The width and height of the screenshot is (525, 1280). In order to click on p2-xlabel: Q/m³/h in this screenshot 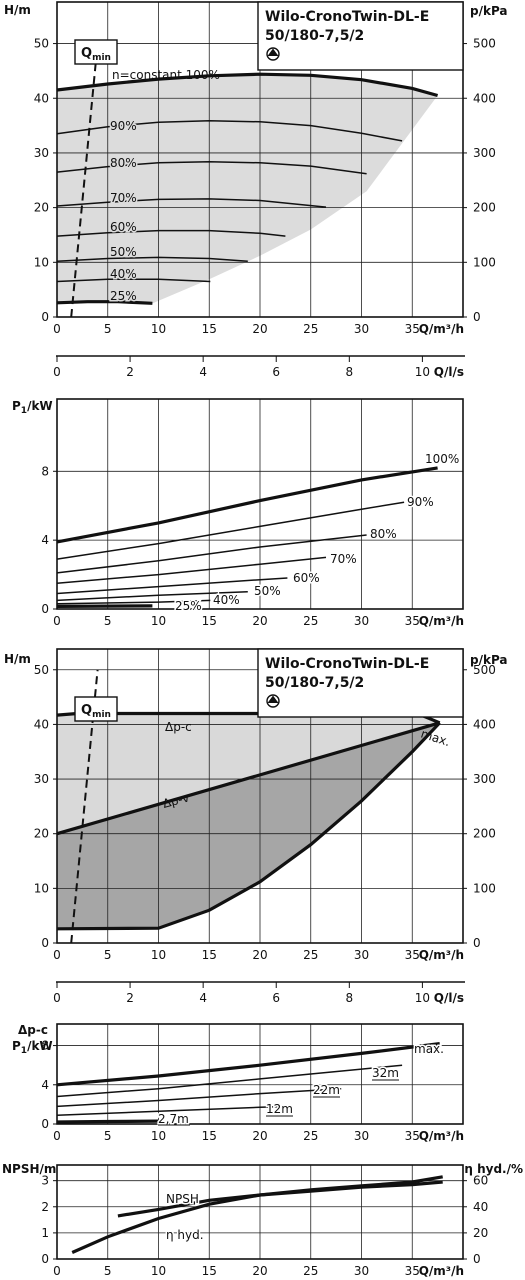, I will do `click(441, 621)`.